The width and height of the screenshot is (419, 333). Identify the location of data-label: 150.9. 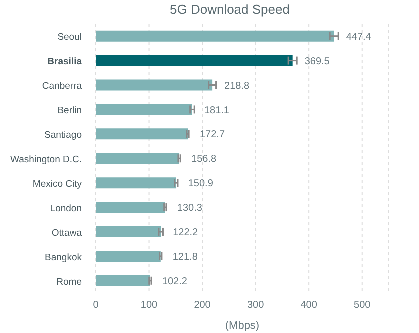
(201, 184).